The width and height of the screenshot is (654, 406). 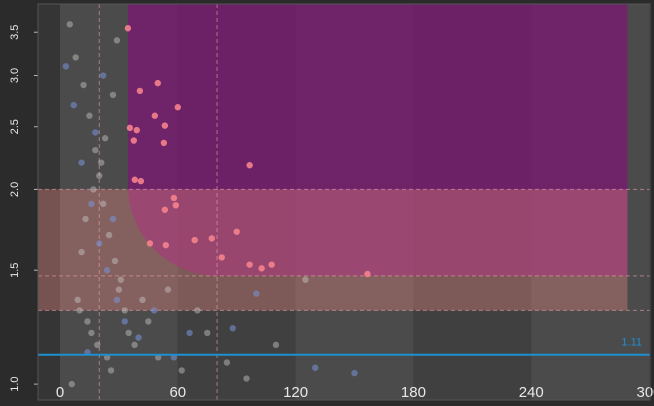 I want to click on y-tick-label: 3.0, so click(x=15, y=75).